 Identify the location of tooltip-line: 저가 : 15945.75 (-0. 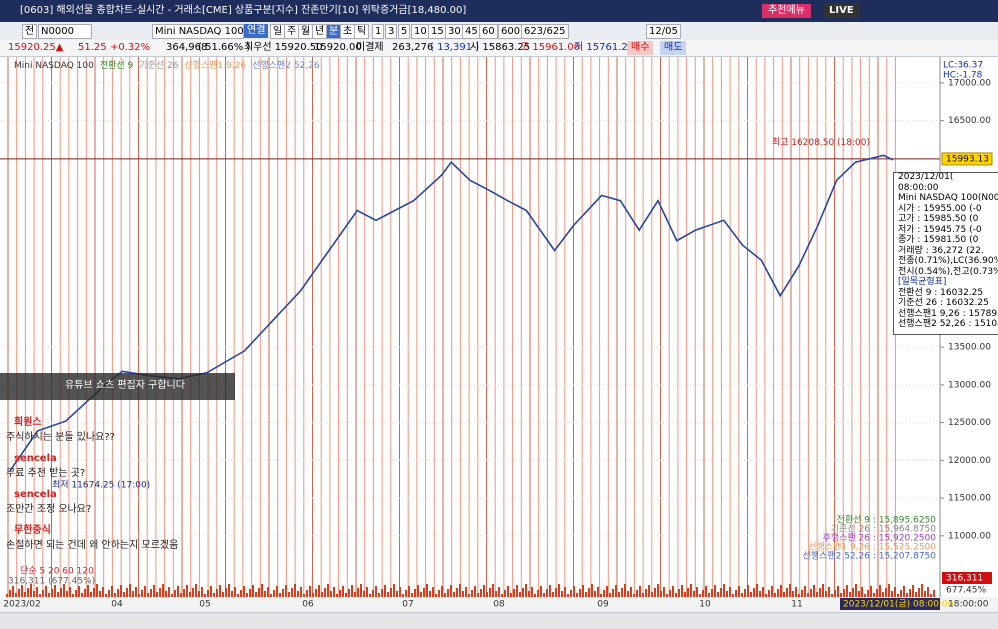
(940, 229).